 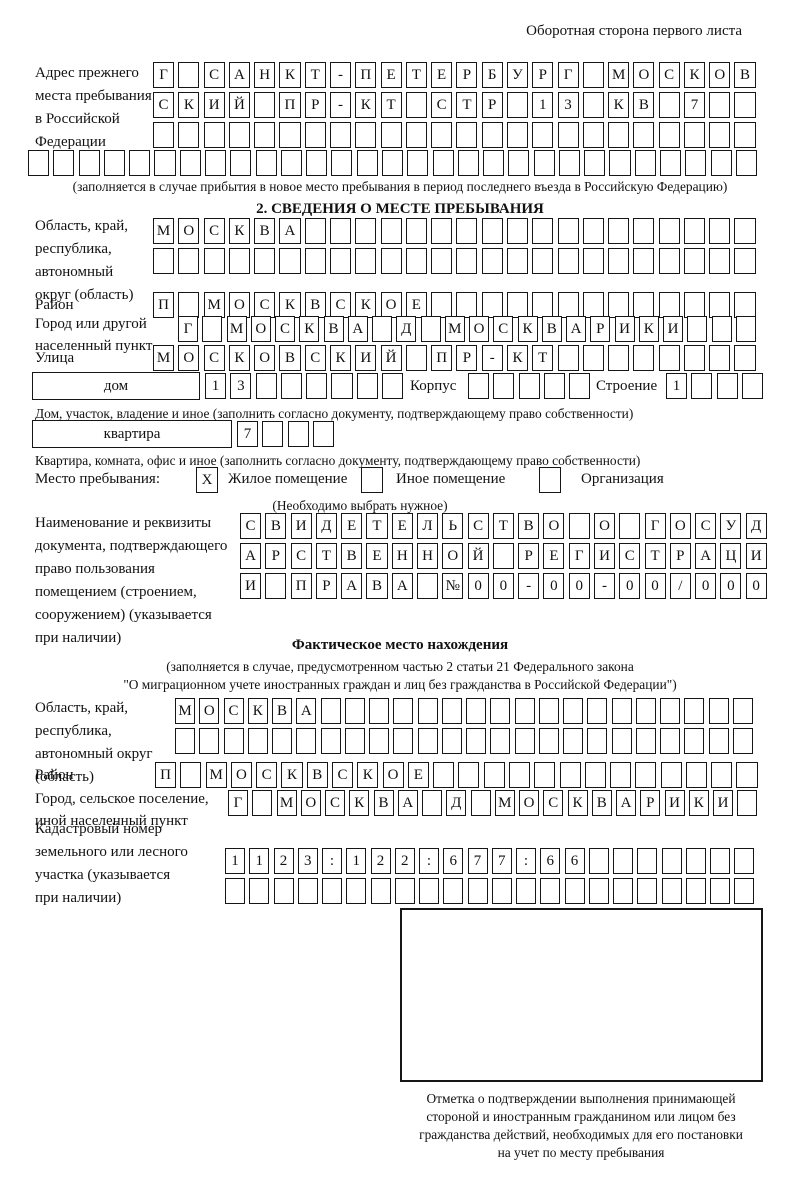 What do you see at coordinates (505, 586) in the screenshot?
I see `doc-row-3: И П Р А В А № 0 0-0 0-0 0/0 0 0` at bounding box center [505, 586].